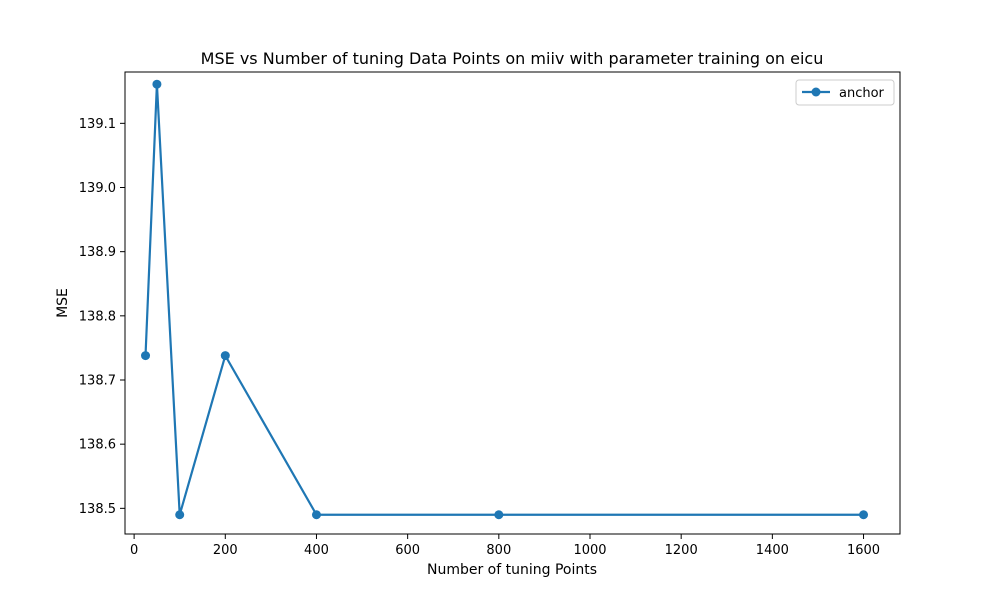  I want to click on legend-box, so click(845, 92).